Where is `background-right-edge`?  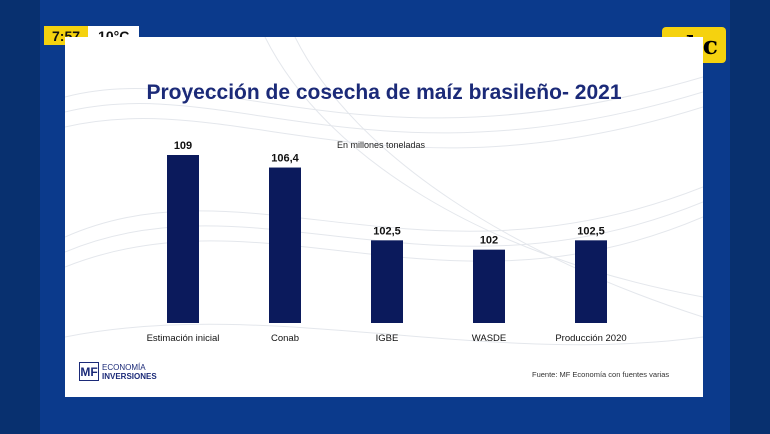
background-right-edge is located at coordinates (750, 217).